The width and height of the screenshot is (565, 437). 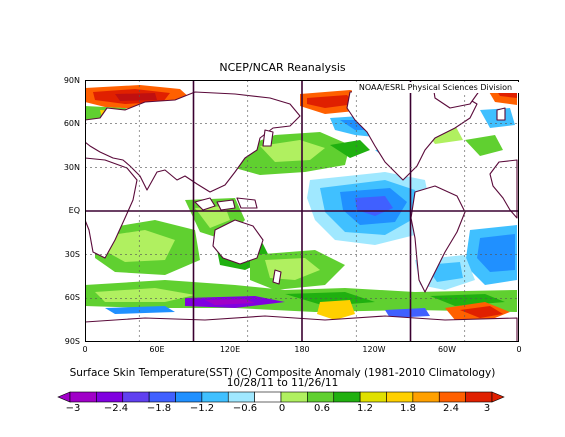 What do you see at coordinates (71, 80) in the screenshot?
I see `lat-label: 90N` at bounding box center [71, 80].